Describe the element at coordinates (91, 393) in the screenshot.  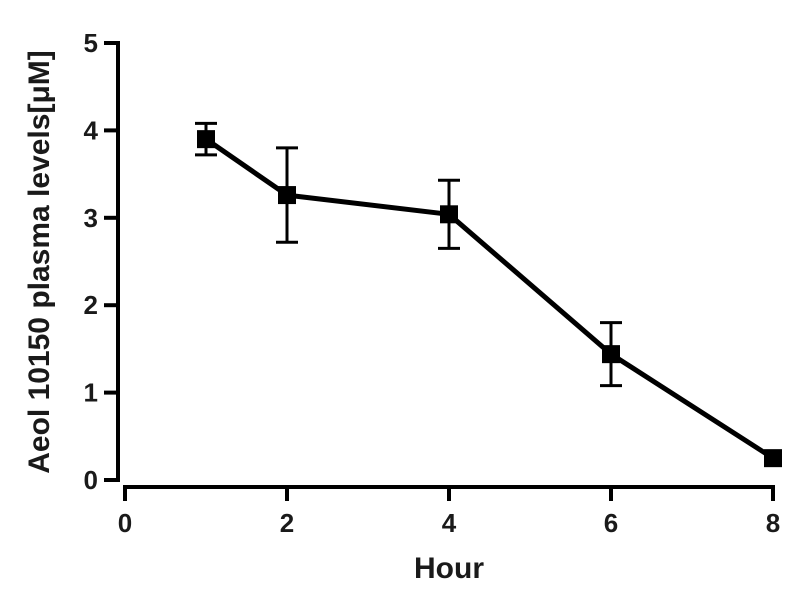
I see `y-tick-label: 1` at that location.